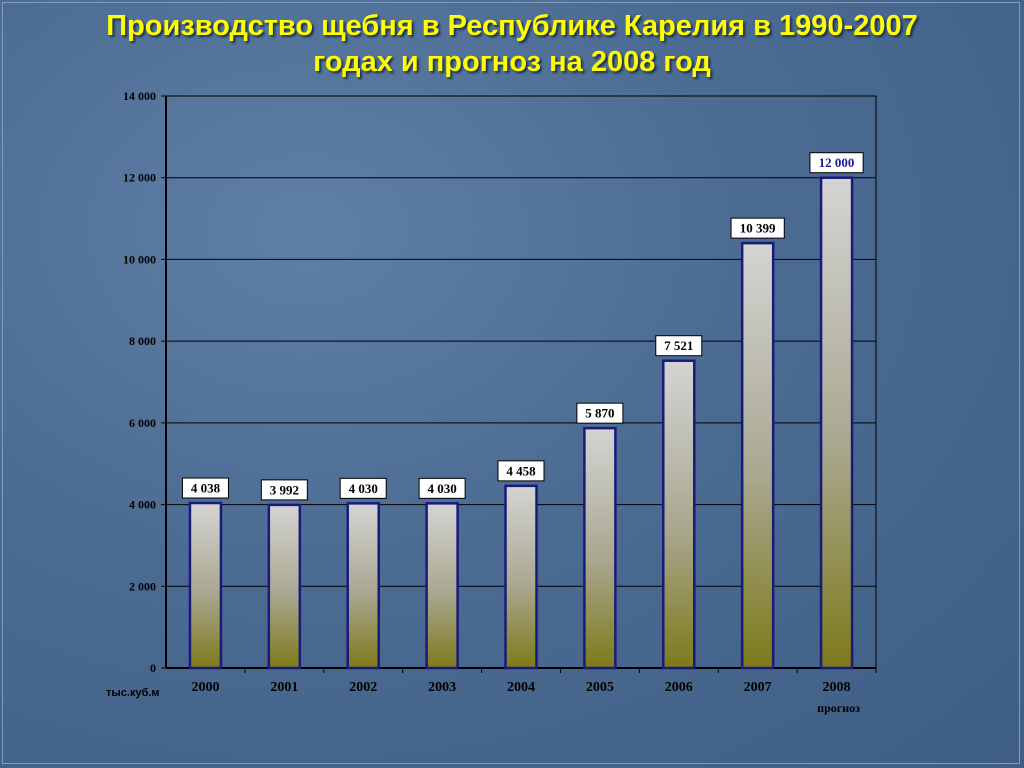 The width and height of the screenshot is (1024, 768). Describe the element at coordinates (139, 259) in the screenshot. I see `y-tick-label: 10 000` at that location.